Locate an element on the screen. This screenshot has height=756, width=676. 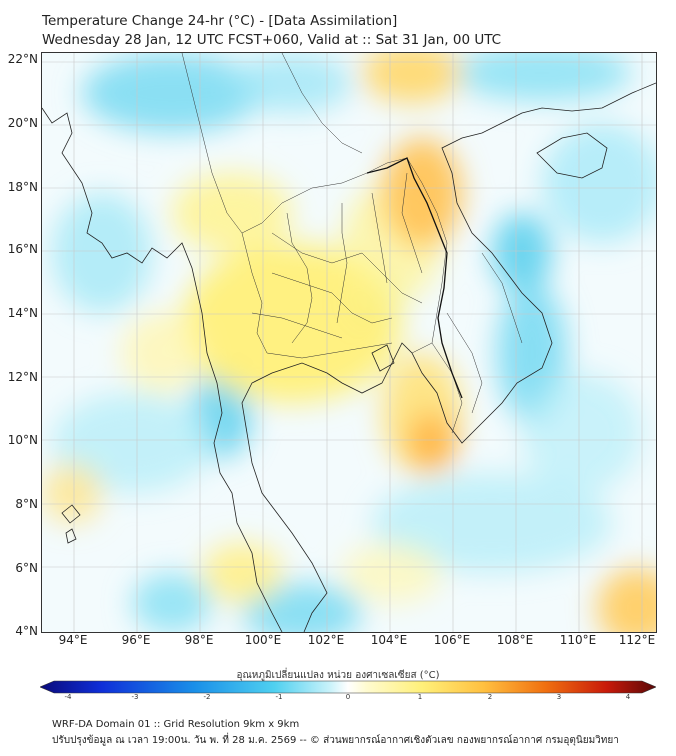
lon-label-98: 98°E is located at coordinates (199, 640).